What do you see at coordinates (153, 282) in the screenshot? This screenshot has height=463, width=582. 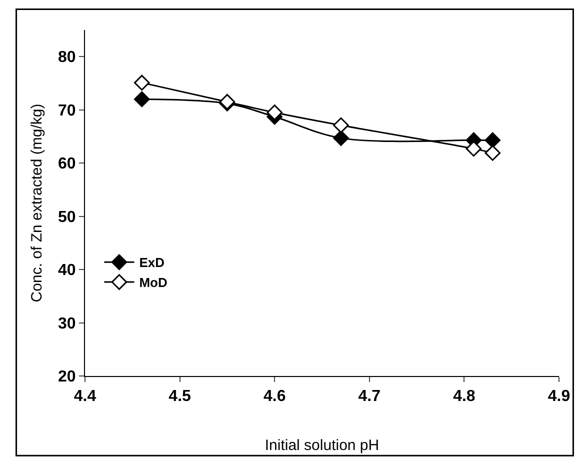 I see `legend-label: MoD` at bounding box center [153, 282].